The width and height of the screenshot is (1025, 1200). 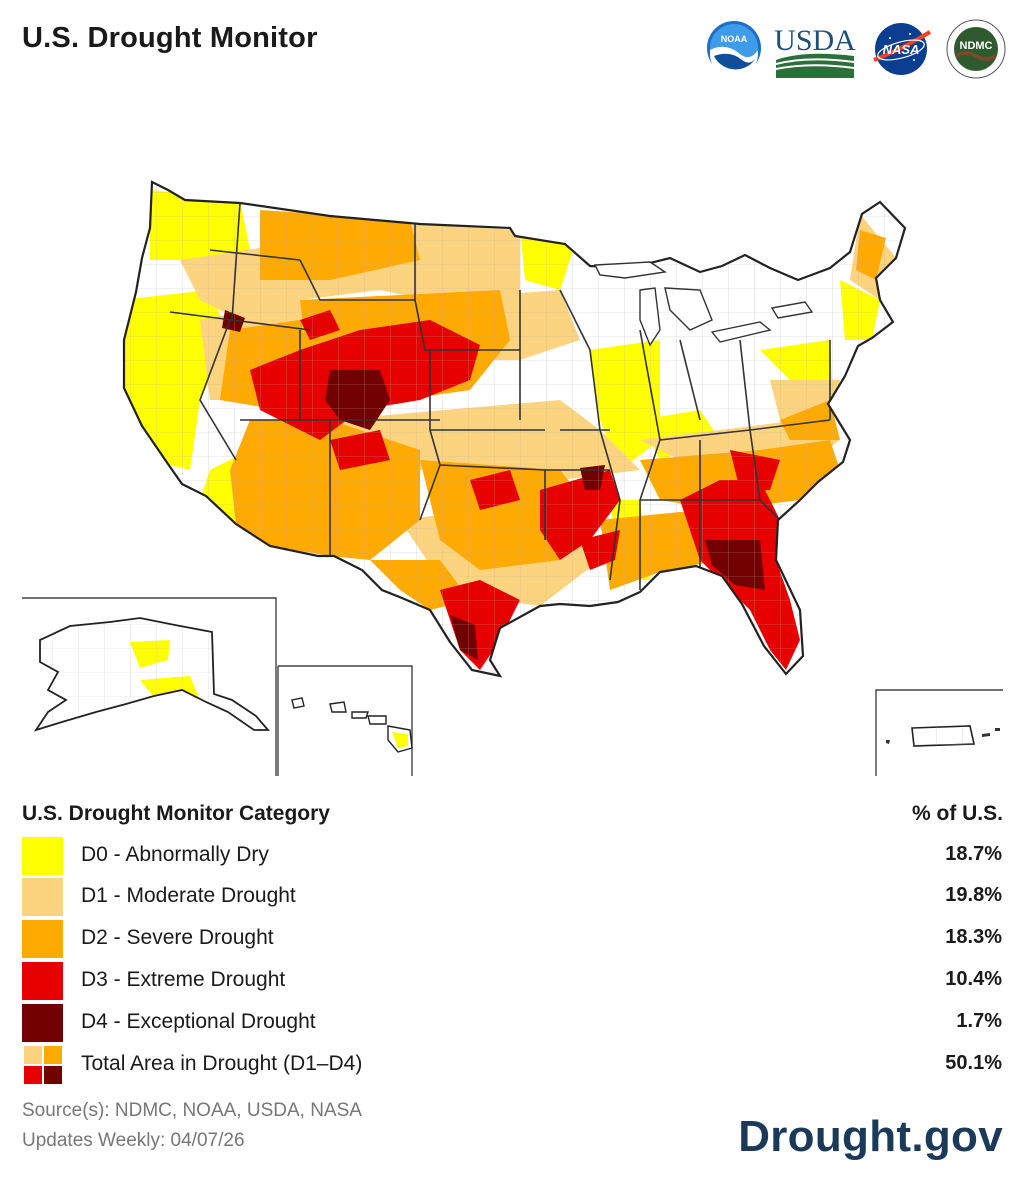 I want to click on legend-row-d3: D3 - Extreme Drought 10.4%, so click(x=512, y=981).